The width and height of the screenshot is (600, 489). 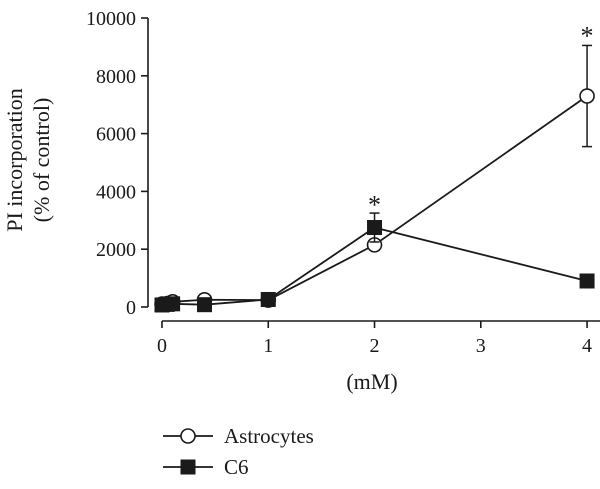 What do you see at coordinates (116, 192) in the screenshot?
I see `y-tick-label: 4000` at bounding box center [116, 192].